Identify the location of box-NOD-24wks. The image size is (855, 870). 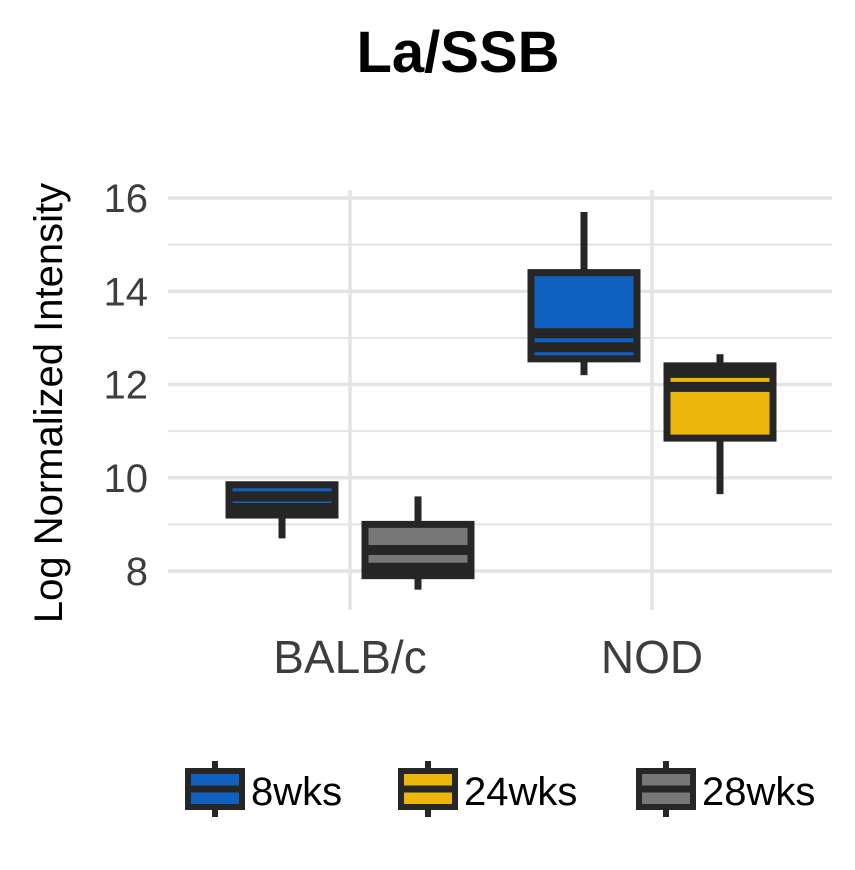
(720, 424).